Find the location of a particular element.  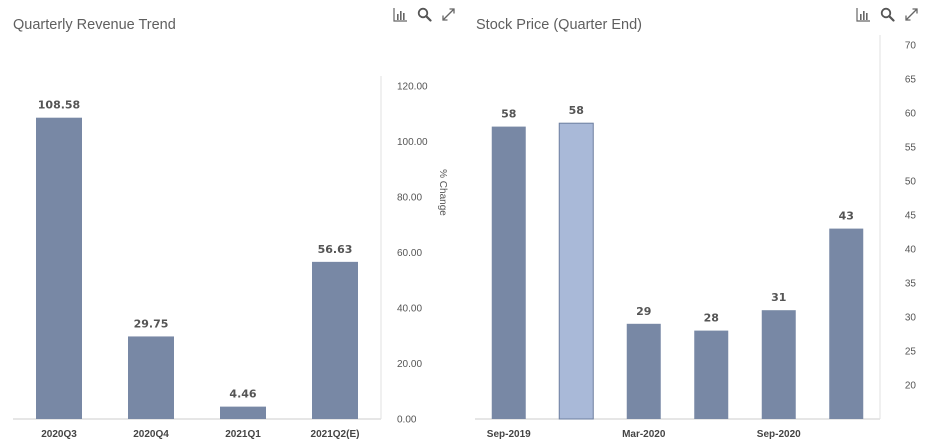

chart-title: Quarterly Revenue Trend is located at coordinates (94, 25).